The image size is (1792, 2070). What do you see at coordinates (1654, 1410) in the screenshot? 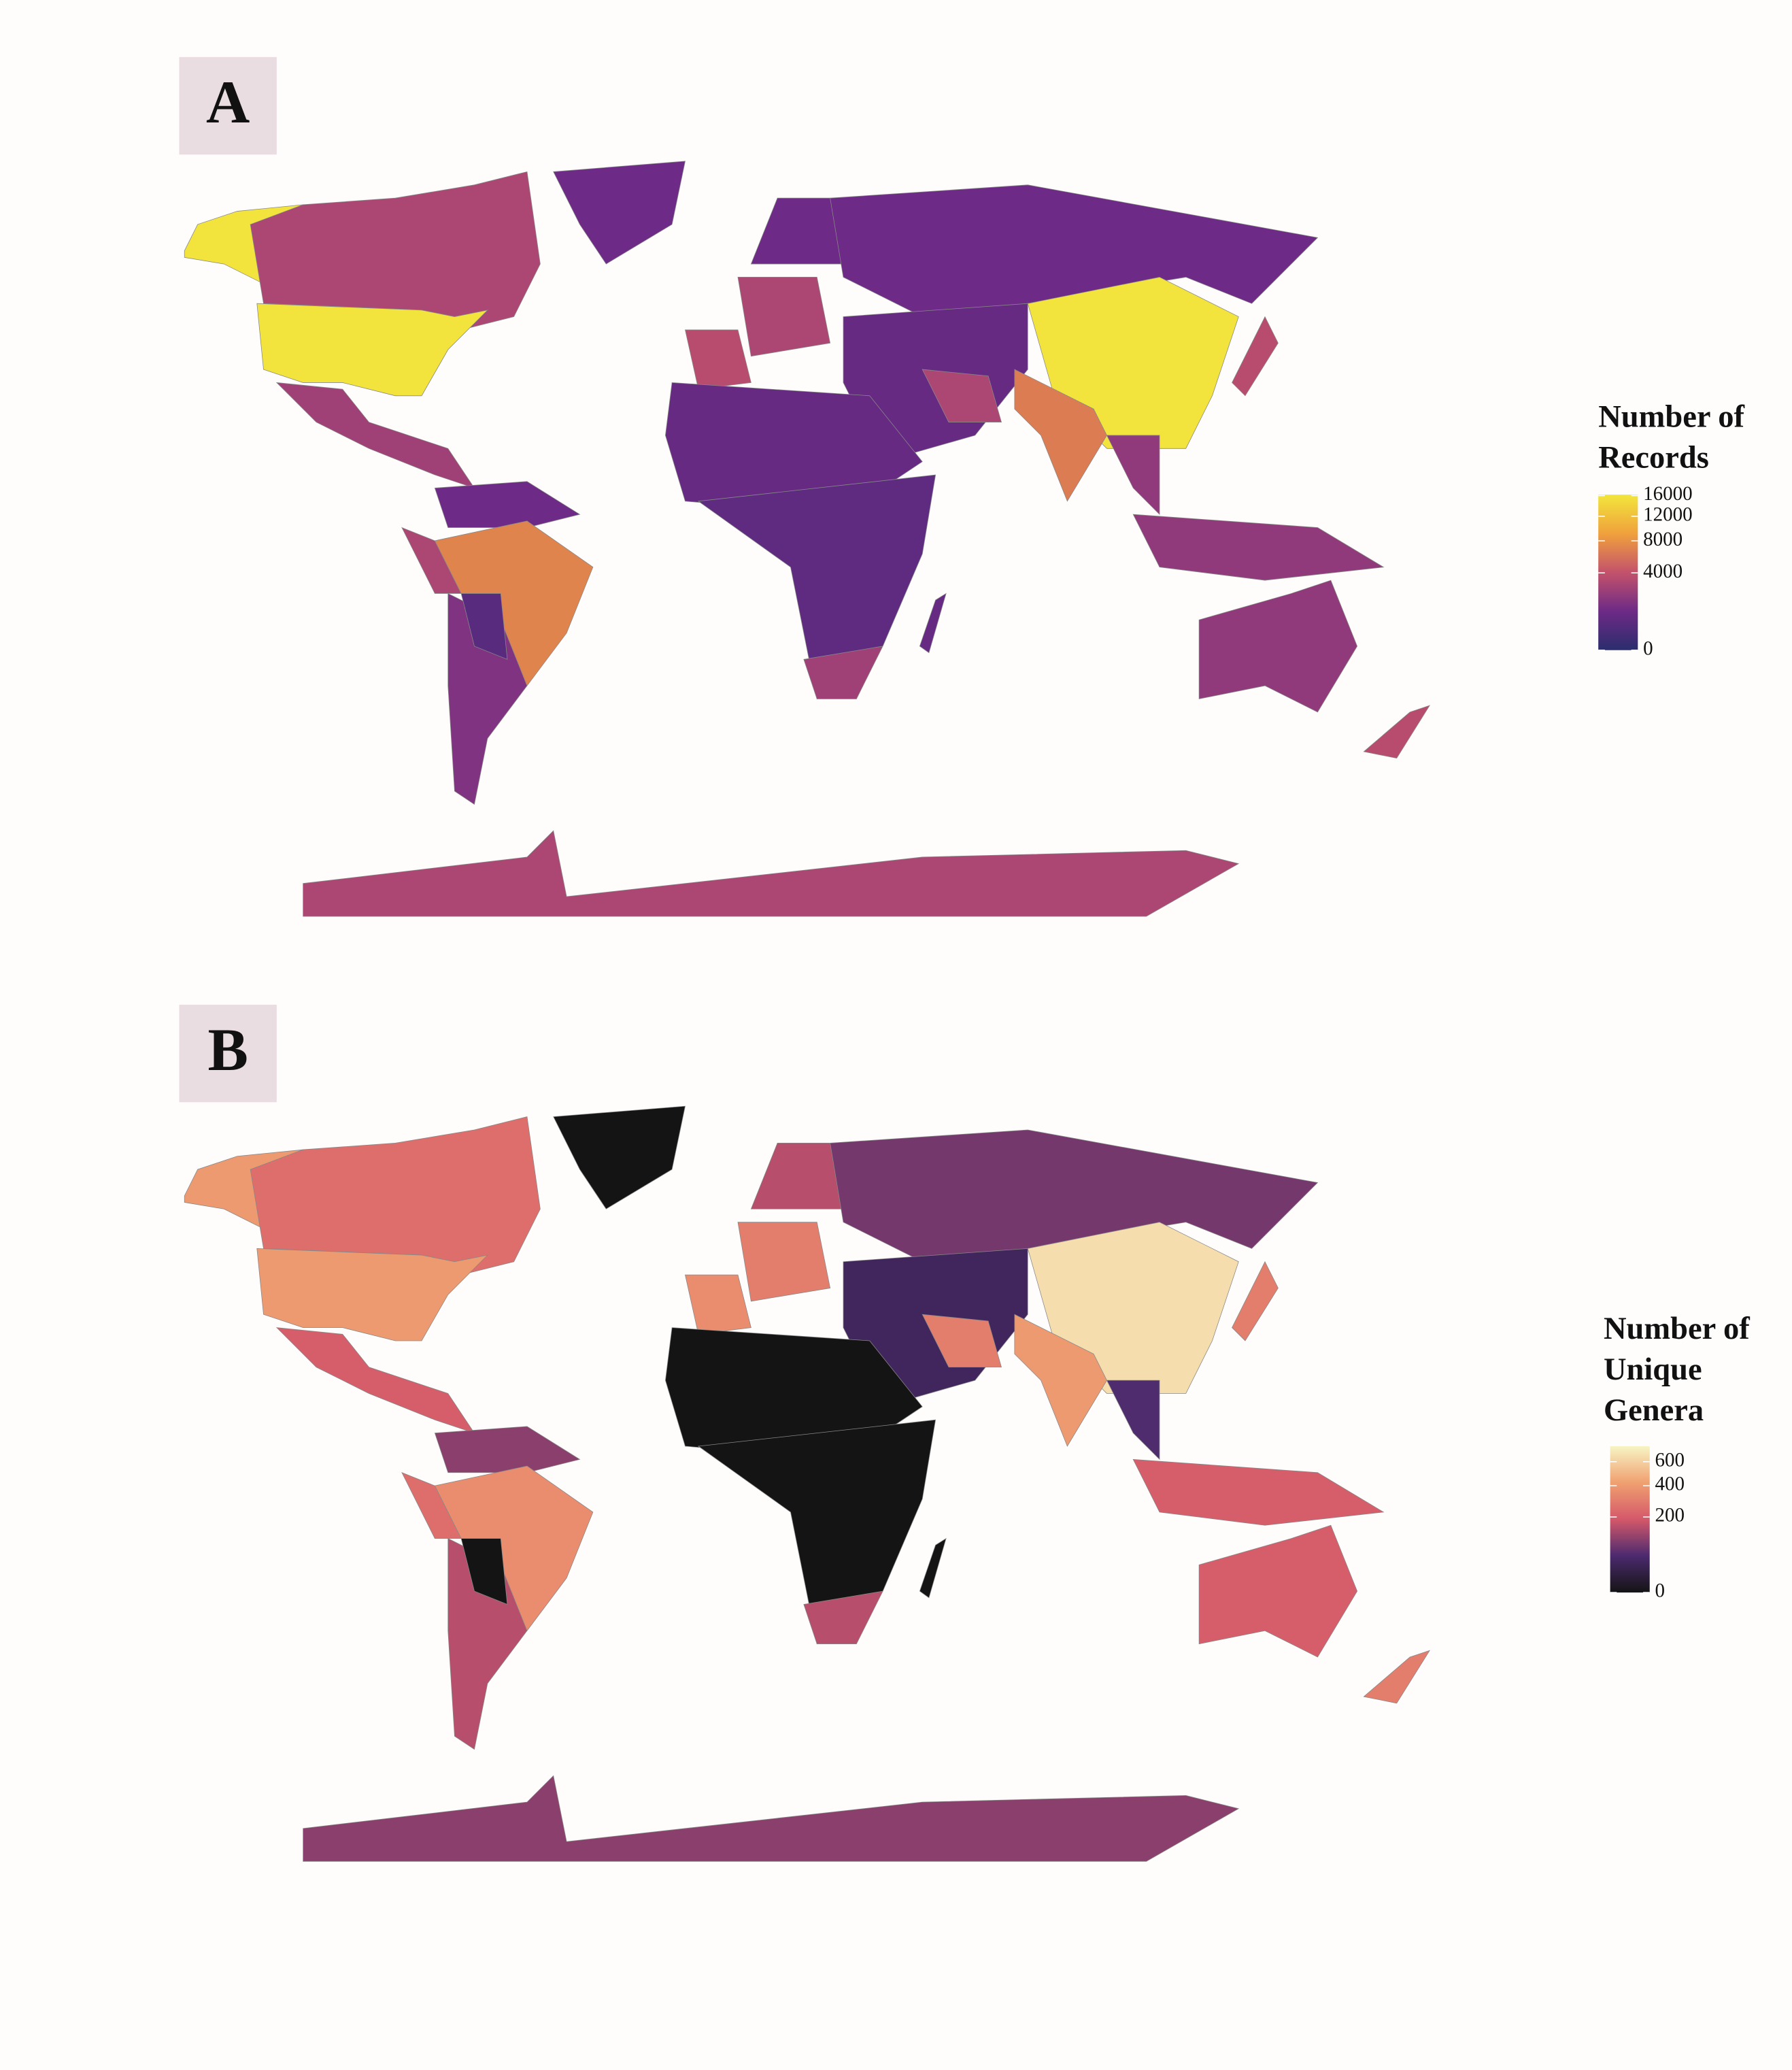
I see `legend-title: Genera` at bounding box center [1654, 1410].